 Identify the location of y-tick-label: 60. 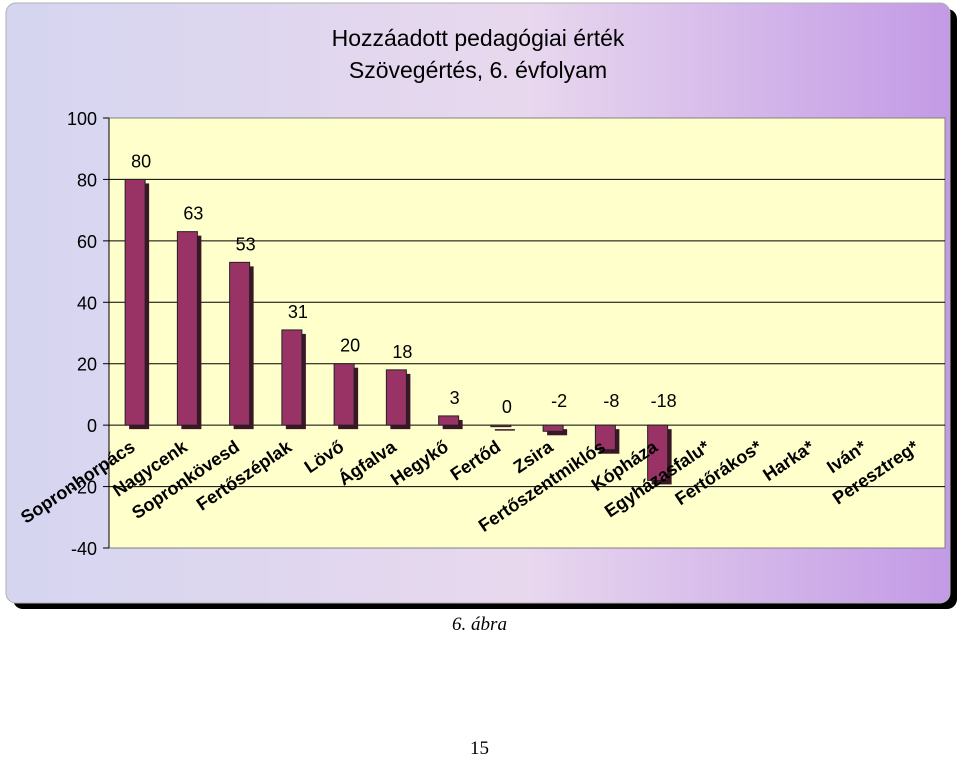
(87, 242).